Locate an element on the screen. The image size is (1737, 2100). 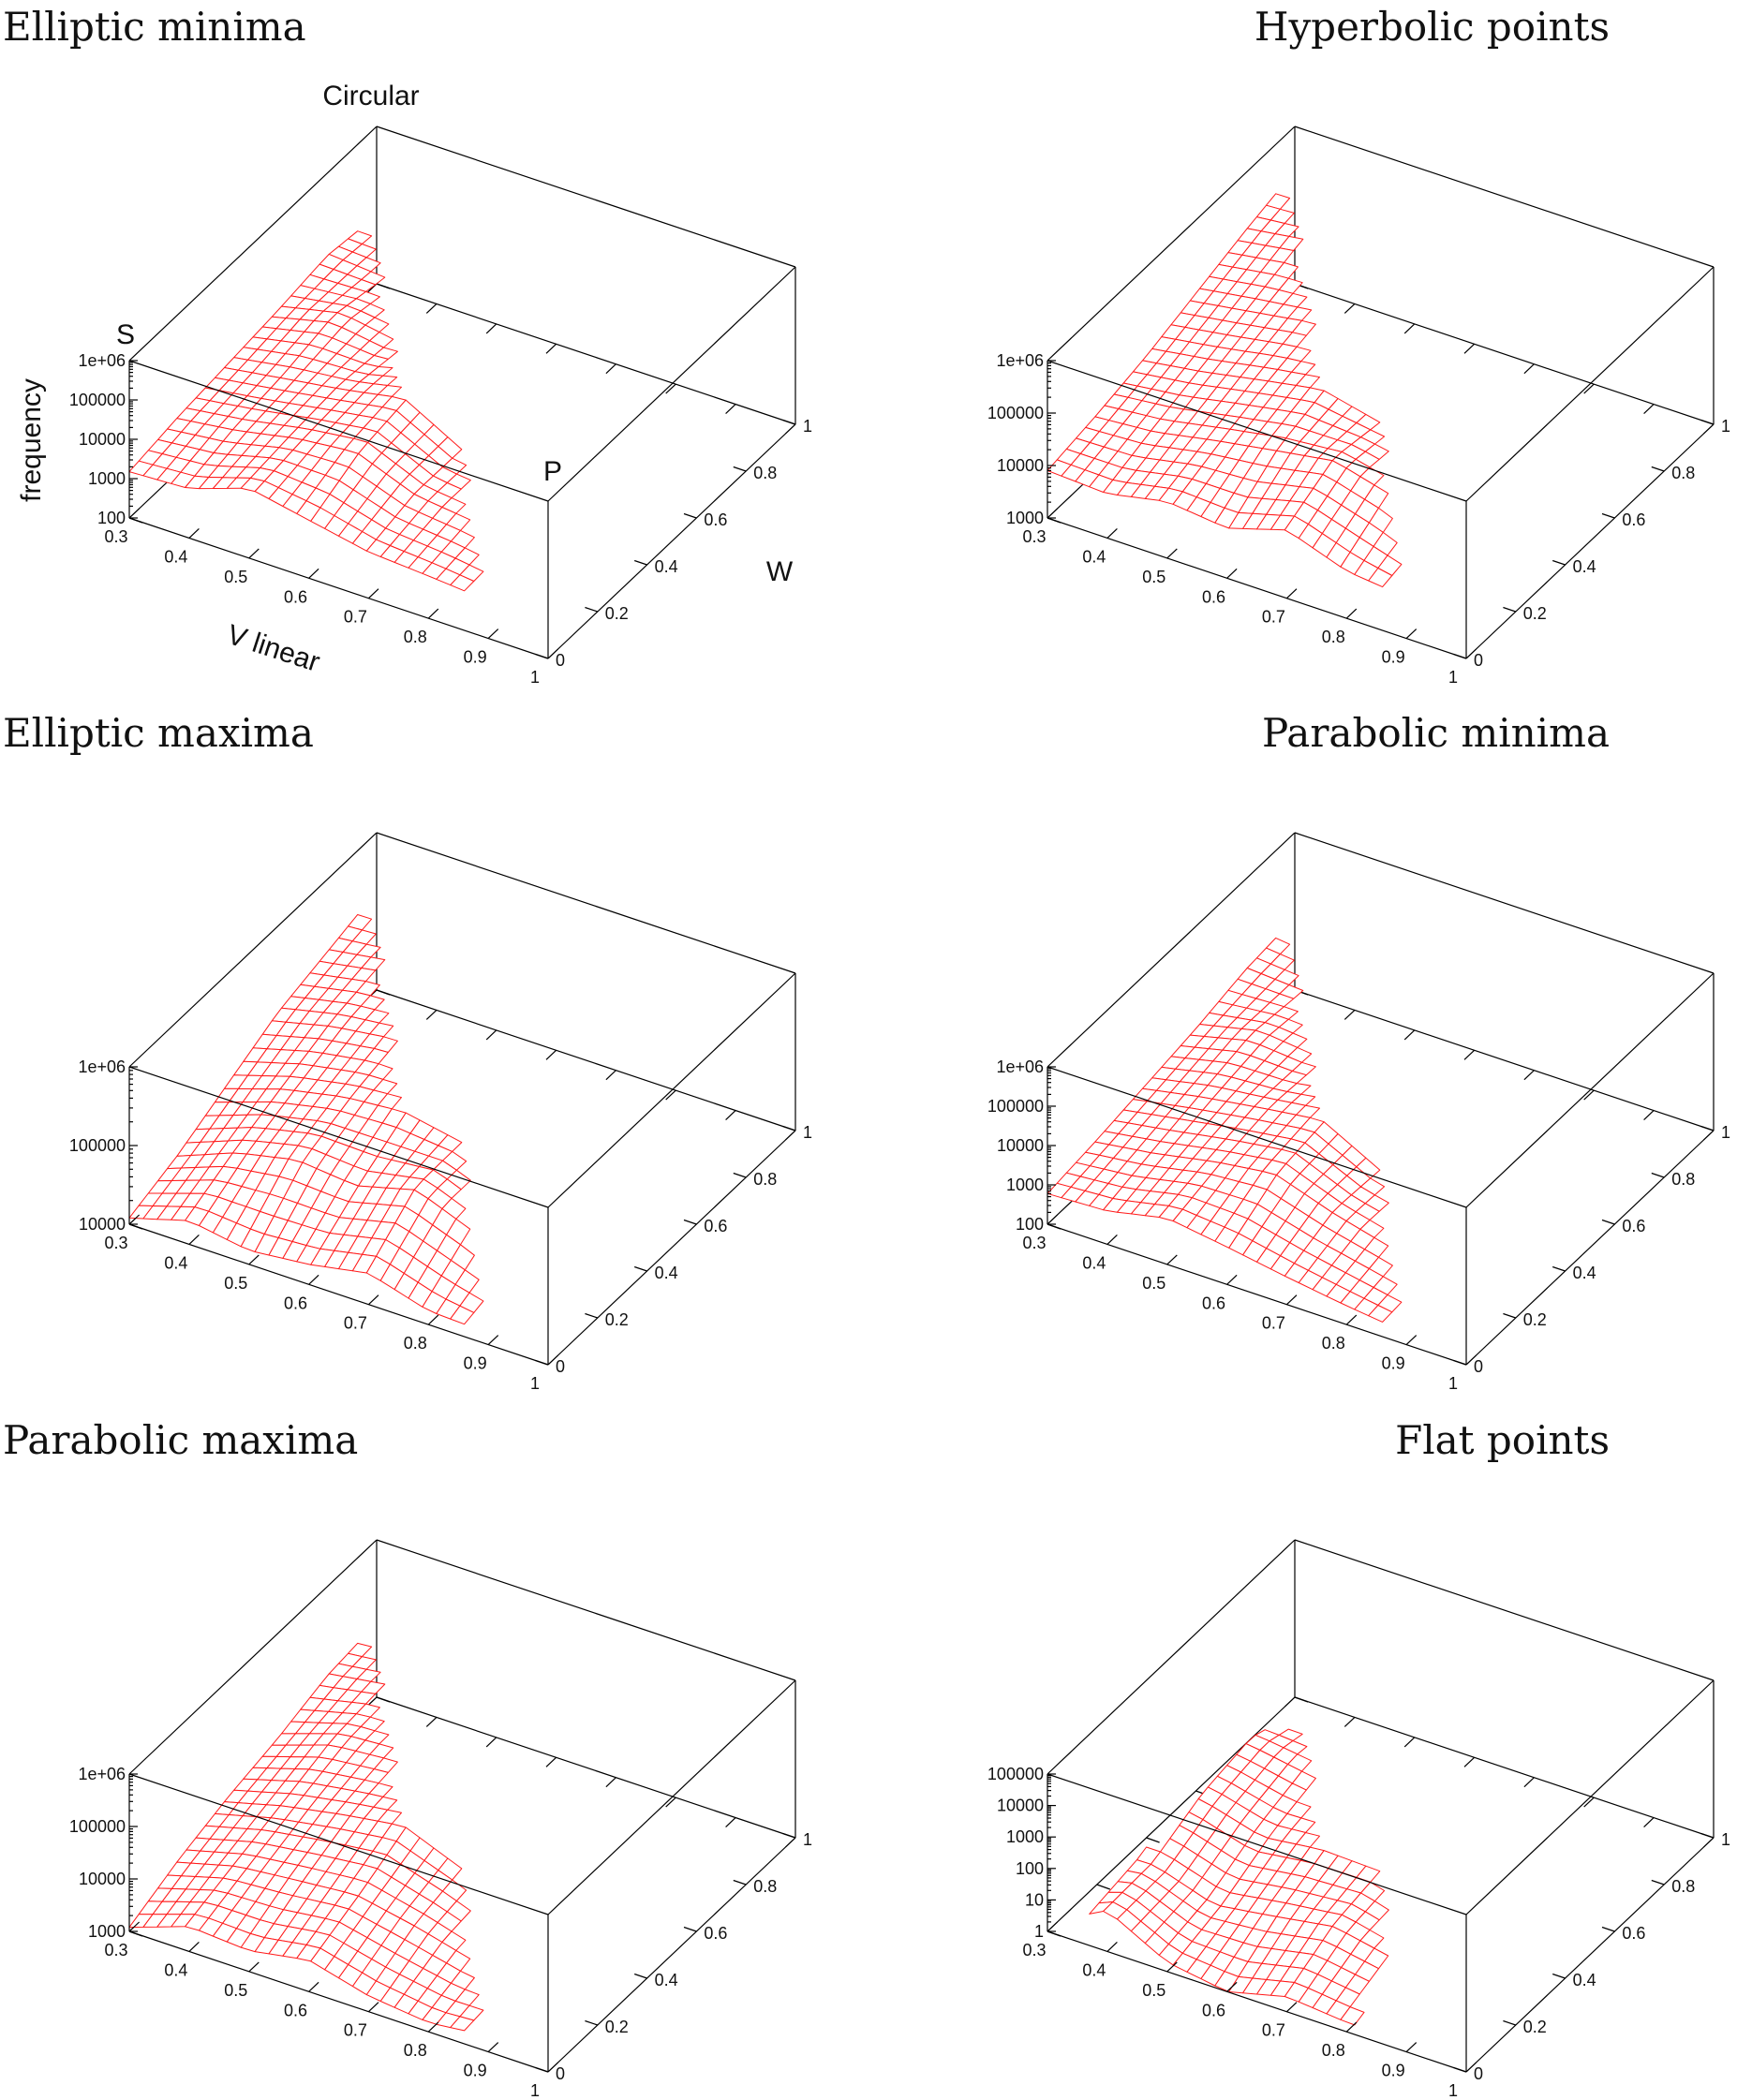
v-tick-label: 1 is located at coordinates (1453, 677).